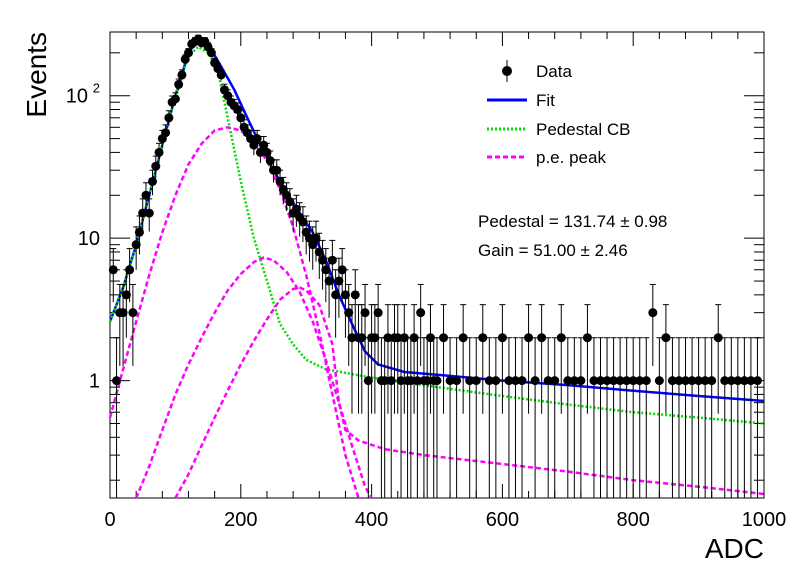  What do you see at coordinates (559, 113) in the screenshot?
I see `legend: Data Fit Pedestal CB p.e. peak` at bounding box center [559, 113].